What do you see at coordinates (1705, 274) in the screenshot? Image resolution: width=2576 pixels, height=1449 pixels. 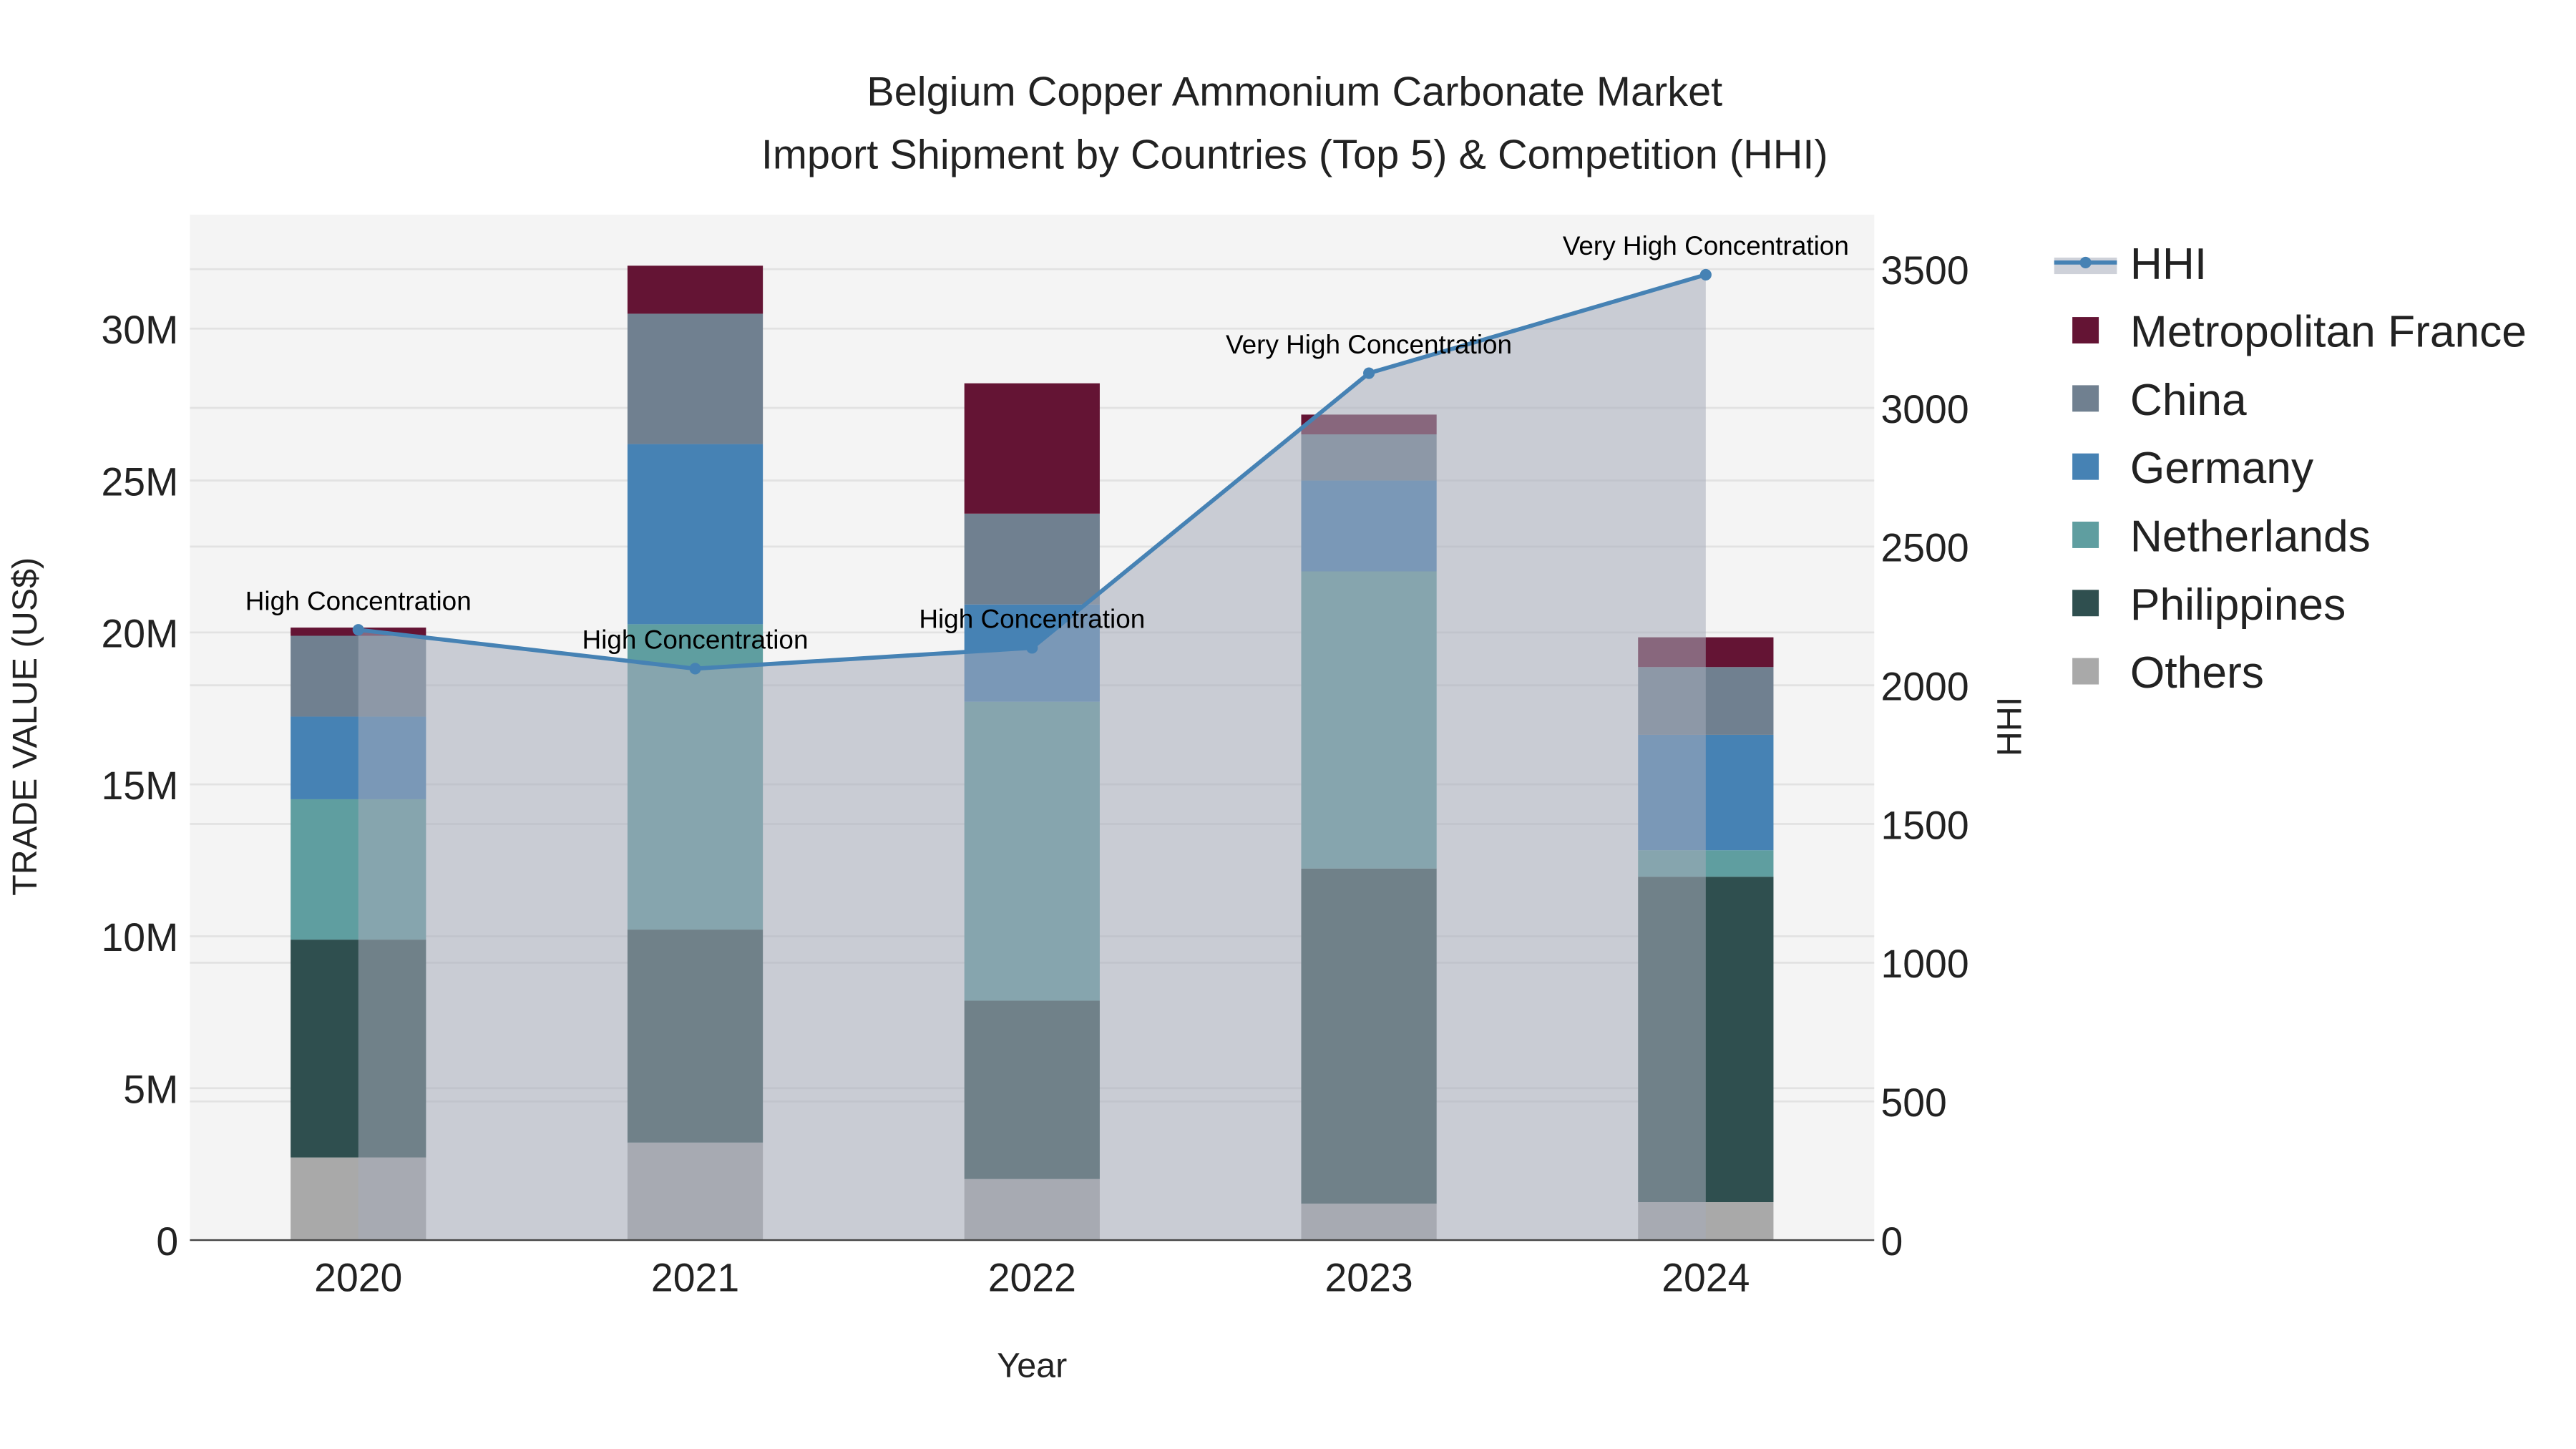 I see `hhi-point-2024` at bounding box center [1705, 274].